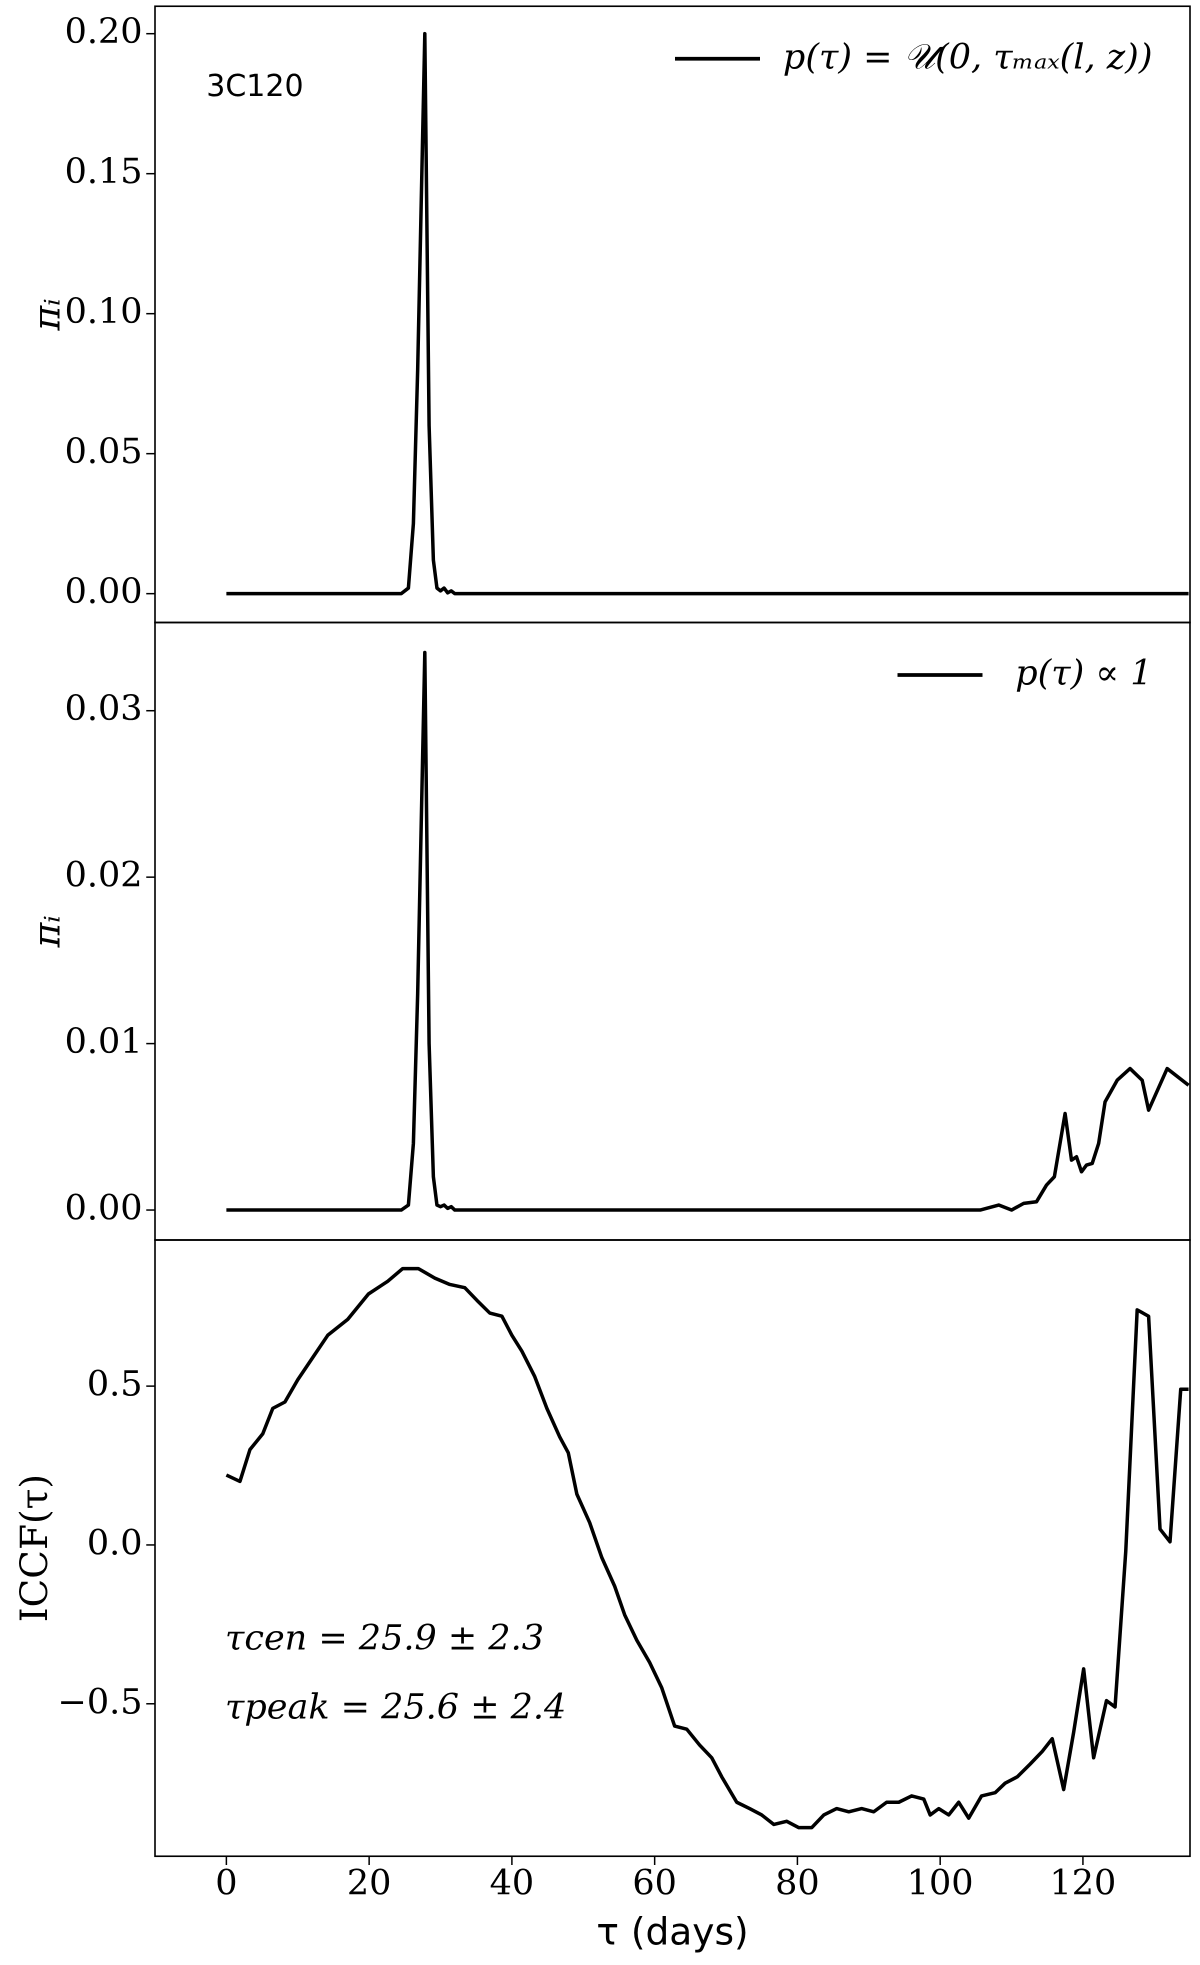 The width and height of the screenshot is (1200, 1965). I want to click on x-axis-label: τ (days), so click(672, 1931).